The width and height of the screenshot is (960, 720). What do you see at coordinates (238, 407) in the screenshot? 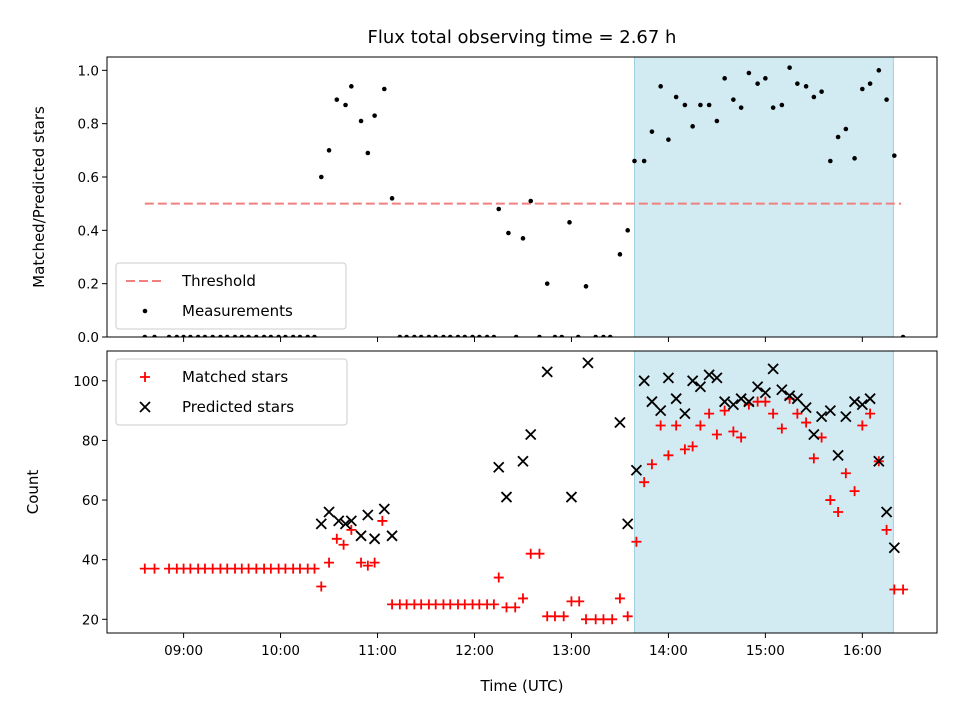
I see `legend-label: Predicted stars` at bounding box center [238, 407].